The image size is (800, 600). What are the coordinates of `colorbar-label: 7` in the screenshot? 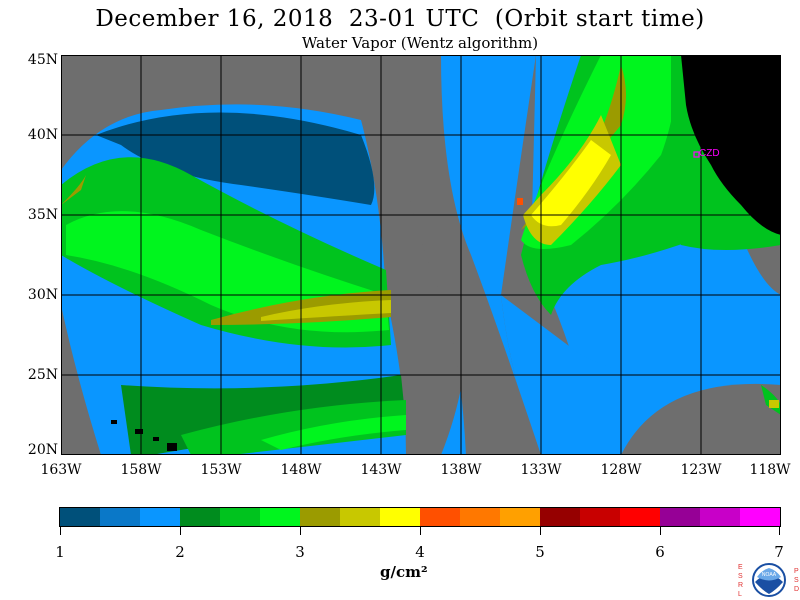 It's located at (779, 552).